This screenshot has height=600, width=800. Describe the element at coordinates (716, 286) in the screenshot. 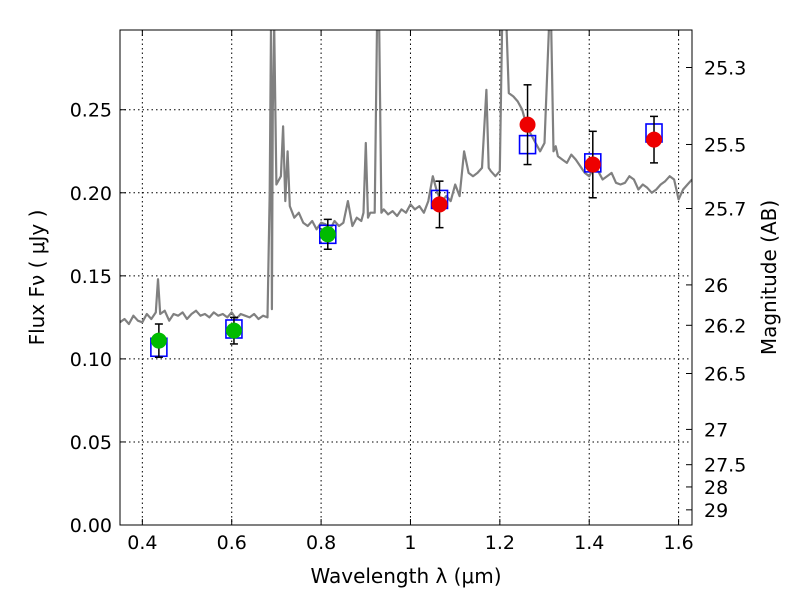

I see `right-tick-label: 26` at that location.